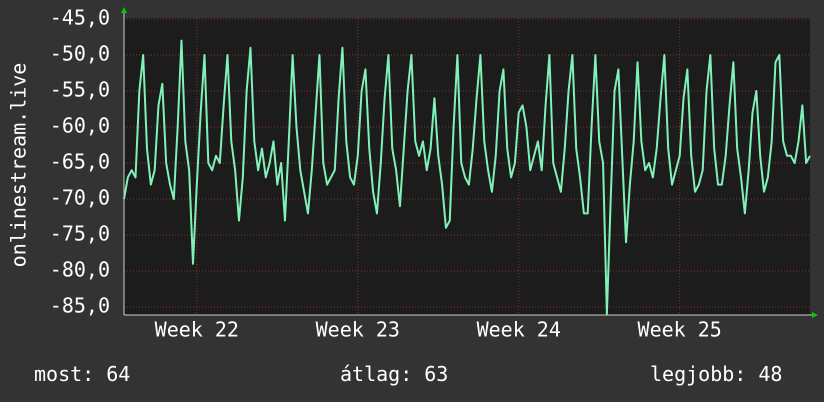 This screenshot has height=402, width=824. I want to click on stat: átlag: 63, so click(394, 374).